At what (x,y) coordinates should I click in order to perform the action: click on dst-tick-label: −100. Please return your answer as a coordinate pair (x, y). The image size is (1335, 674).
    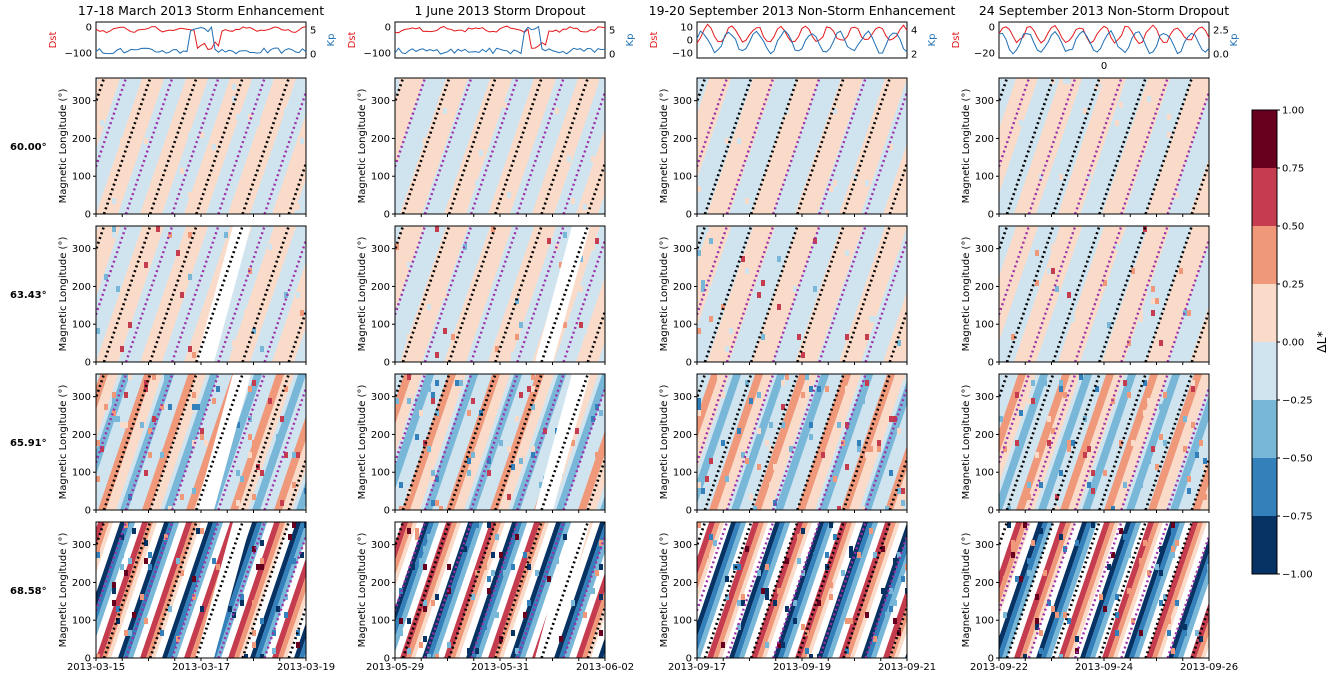
    Looking at the image, I should click on (78, 54).